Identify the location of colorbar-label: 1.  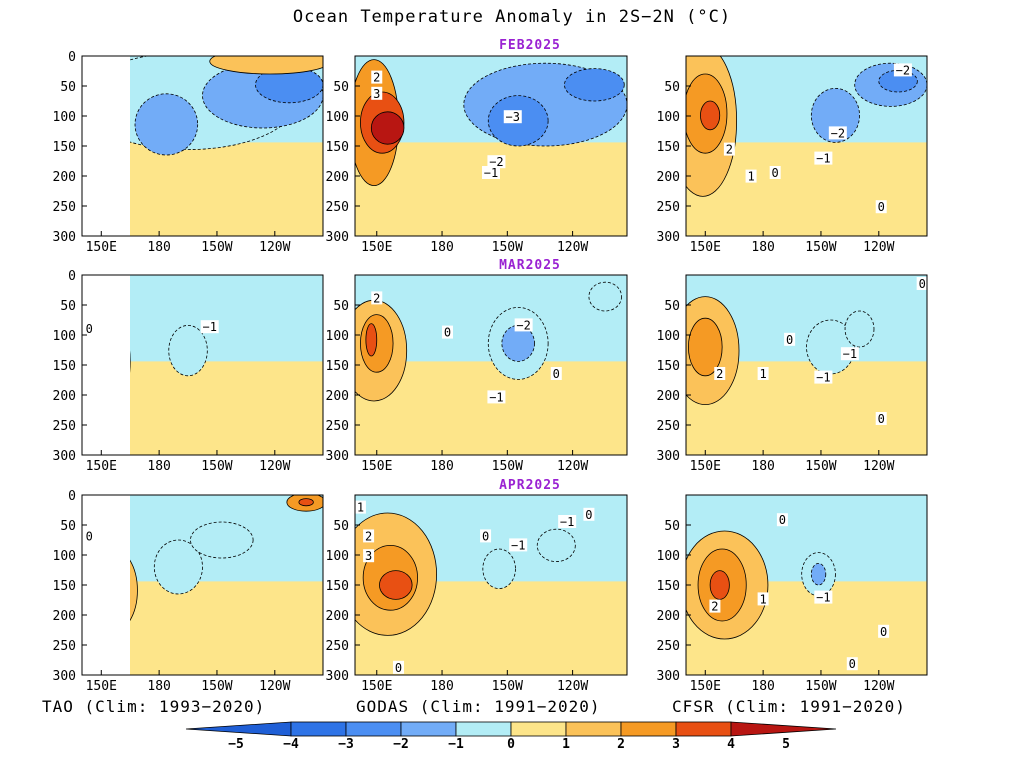
(566, 744).